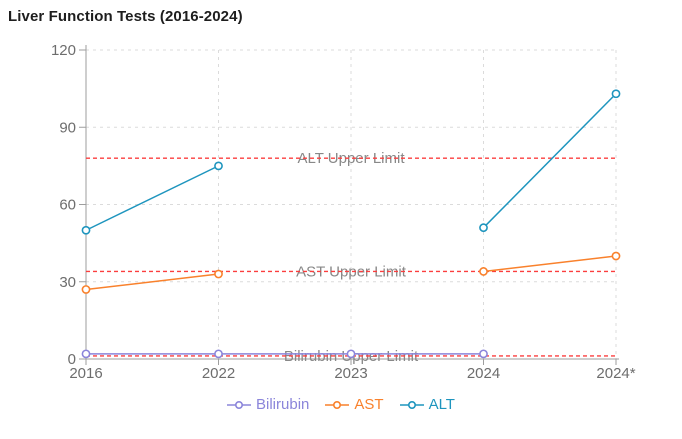 The height and width of the screenshot is (439, 682). I want to click on point-bilirubin-2023, so click(351, 354).